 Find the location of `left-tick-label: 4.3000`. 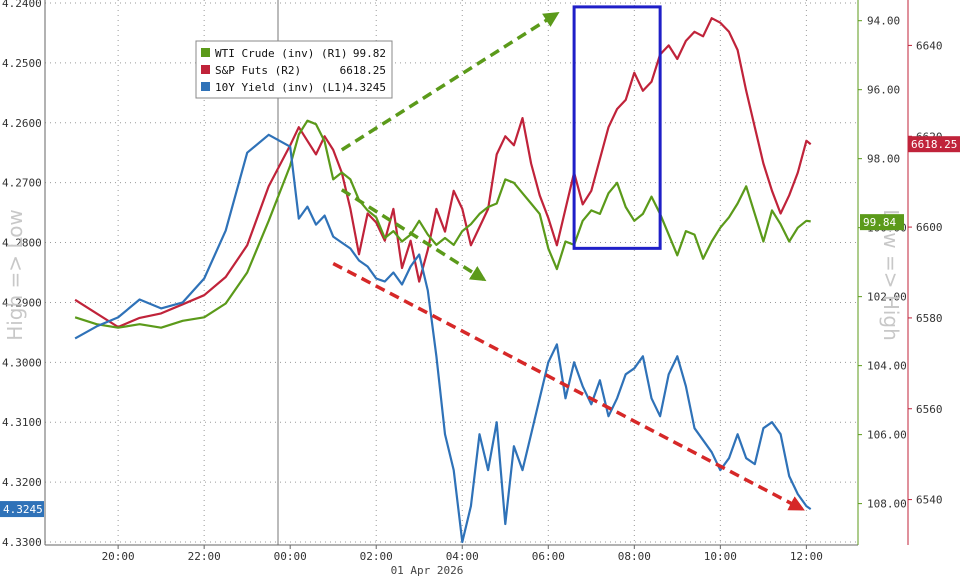

left-tick-label: 4.3000 is located at coordinates (22, 362).